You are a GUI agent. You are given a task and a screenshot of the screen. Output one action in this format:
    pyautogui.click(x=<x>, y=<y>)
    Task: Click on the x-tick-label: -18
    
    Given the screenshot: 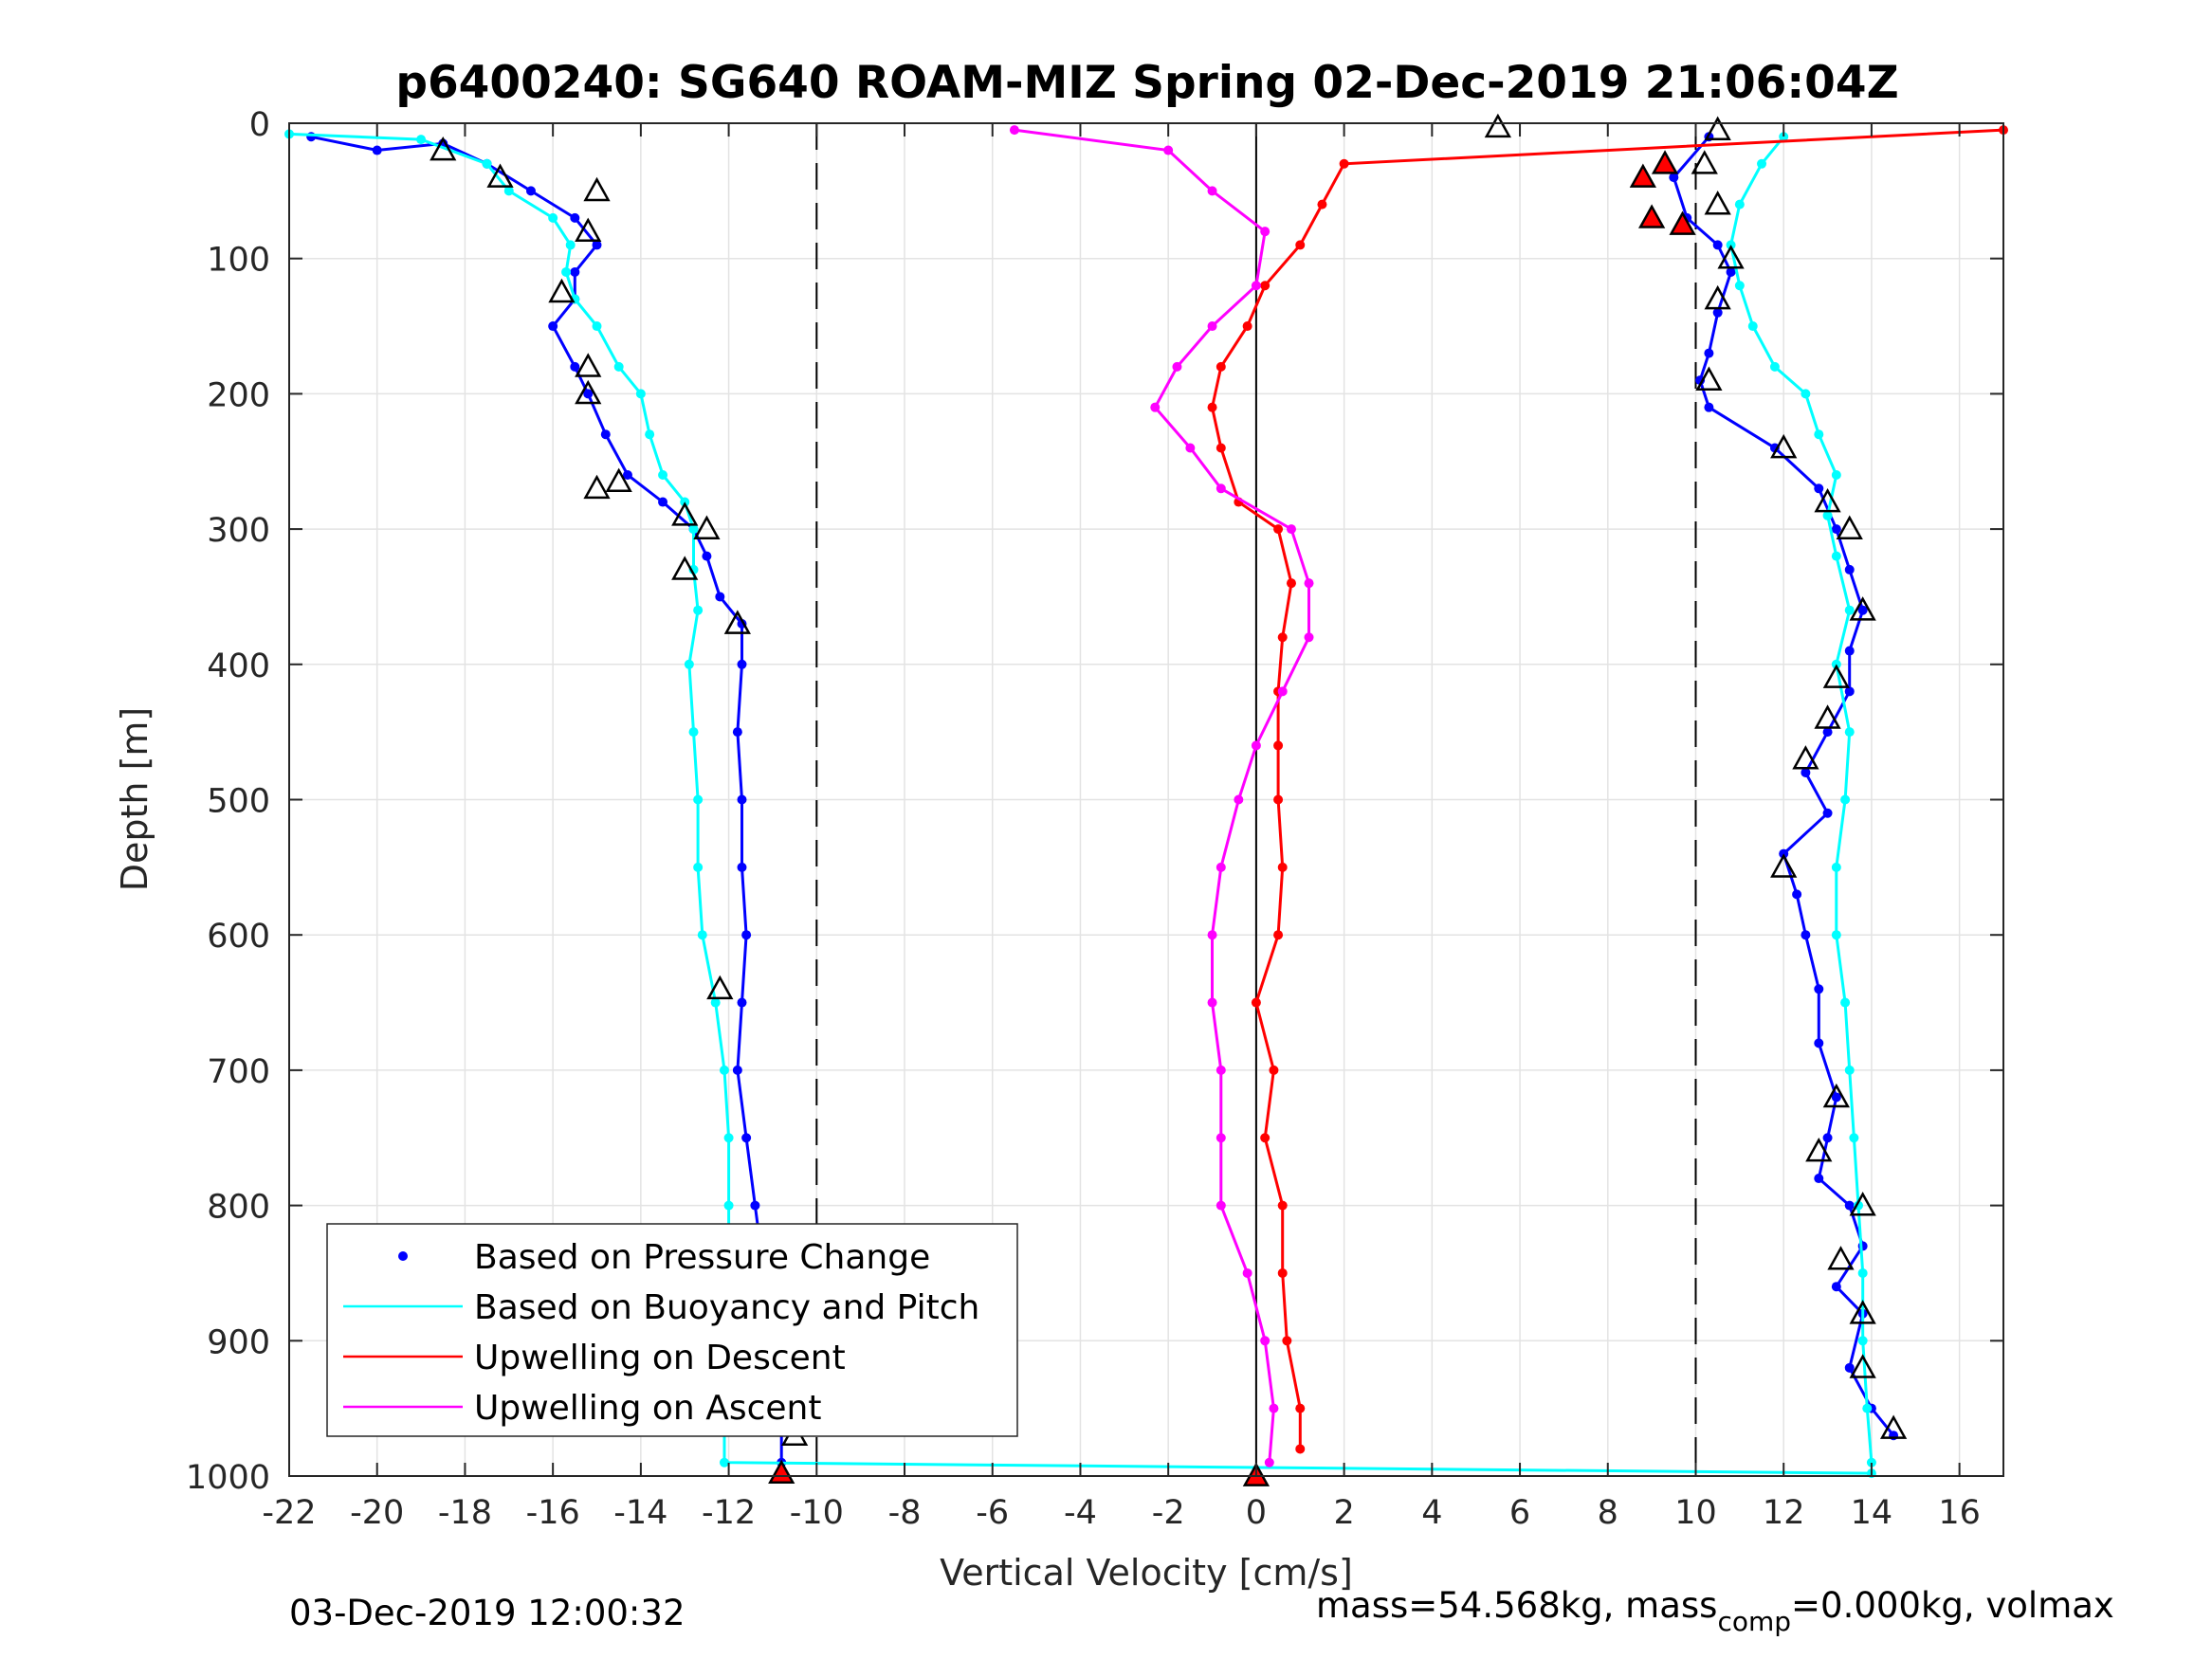 What is the action you would take?
    pyautogui.click(x=465, y=1513)
    